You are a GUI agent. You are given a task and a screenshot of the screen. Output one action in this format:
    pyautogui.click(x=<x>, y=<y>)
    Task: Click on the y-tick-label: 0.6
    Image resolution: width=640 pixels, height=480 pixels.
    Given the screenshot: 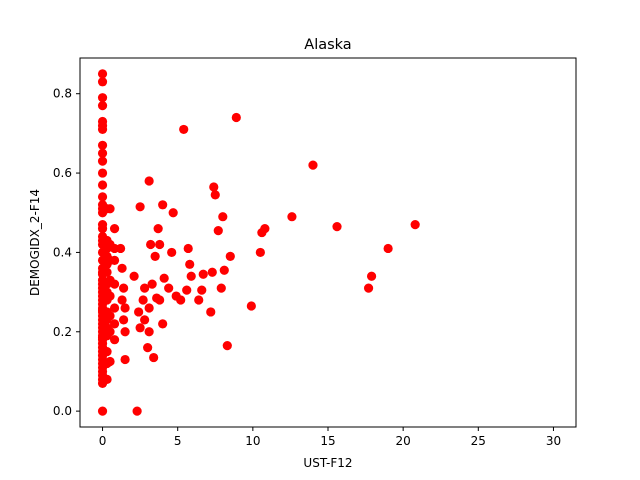 What is the action you would take?
    pyautogui.click(x=62, y=173)
    